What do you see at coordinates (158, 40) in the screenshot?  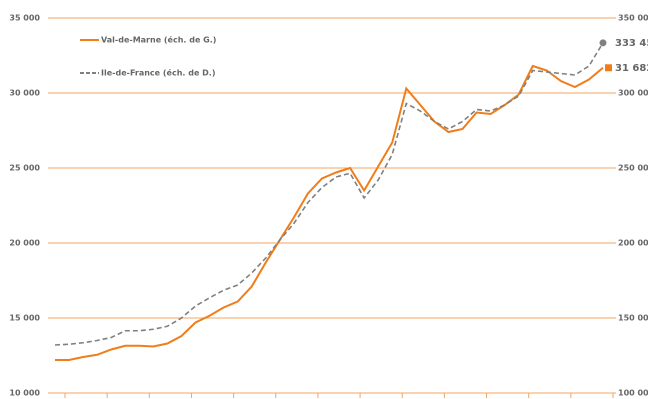 I see `legend-label: Val-de-Marne (éch. de G.)` at bounding box center [158, 40].